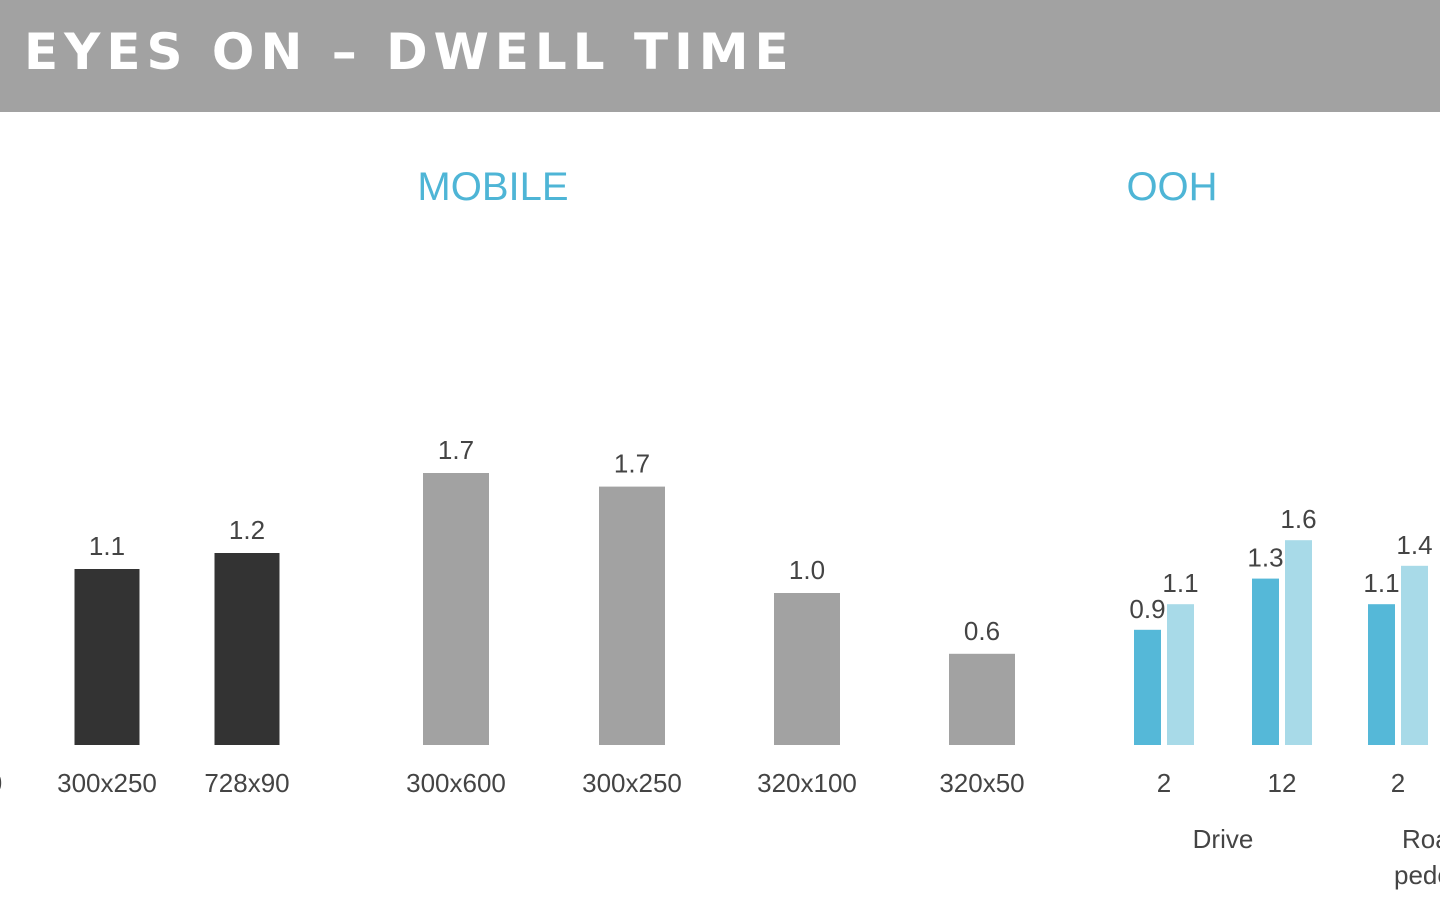 This screenshot has width=1440, height=900. What do you see at coordinates (1223, 839) in the screenshot?
I see `ooh-group-label-drive: Drive` at bounding box center [1223, 839].